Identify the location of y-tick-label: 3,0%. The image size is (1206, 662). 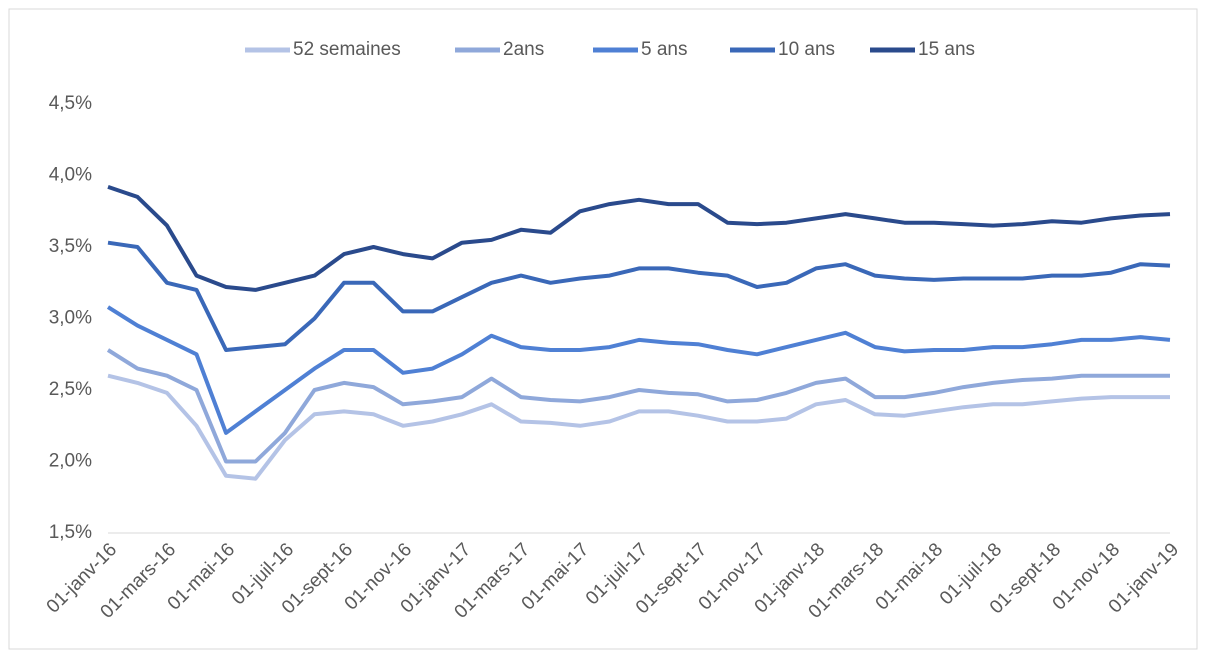
(70, 318).